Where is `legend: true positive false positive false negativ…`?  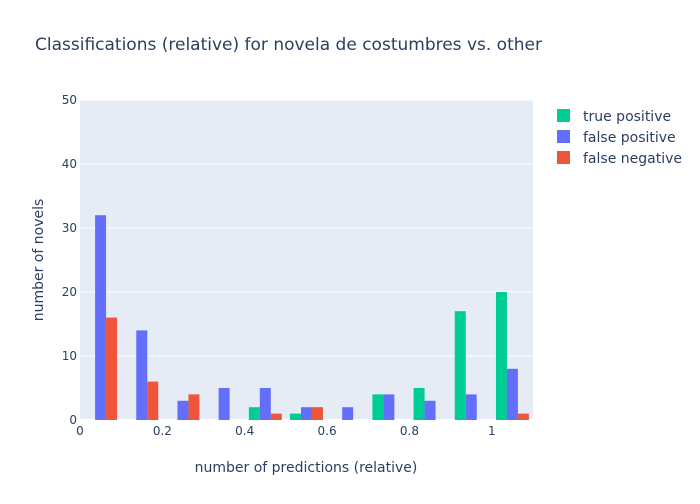 legend: true positive false positive false negativ… is located at coordinates (619, 138).